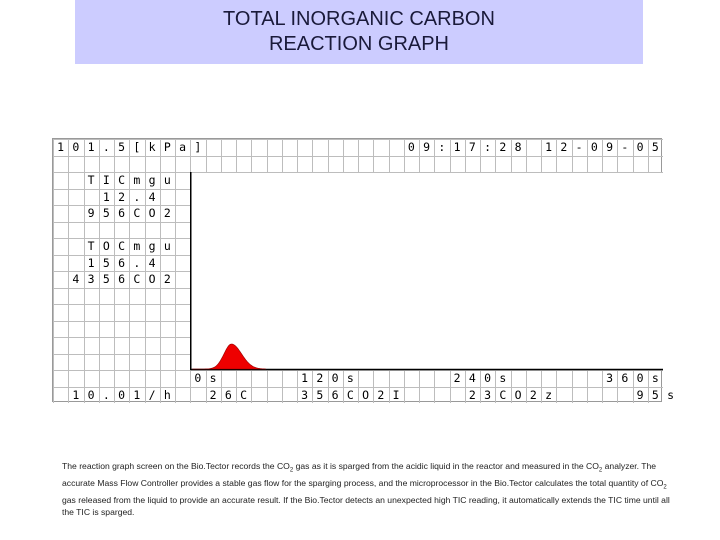 The height and width of the screenshot is (540, 720). Describe the element at coordinates (137, 147) in the screenshot. I see `screen-char-cell: [` at that location.